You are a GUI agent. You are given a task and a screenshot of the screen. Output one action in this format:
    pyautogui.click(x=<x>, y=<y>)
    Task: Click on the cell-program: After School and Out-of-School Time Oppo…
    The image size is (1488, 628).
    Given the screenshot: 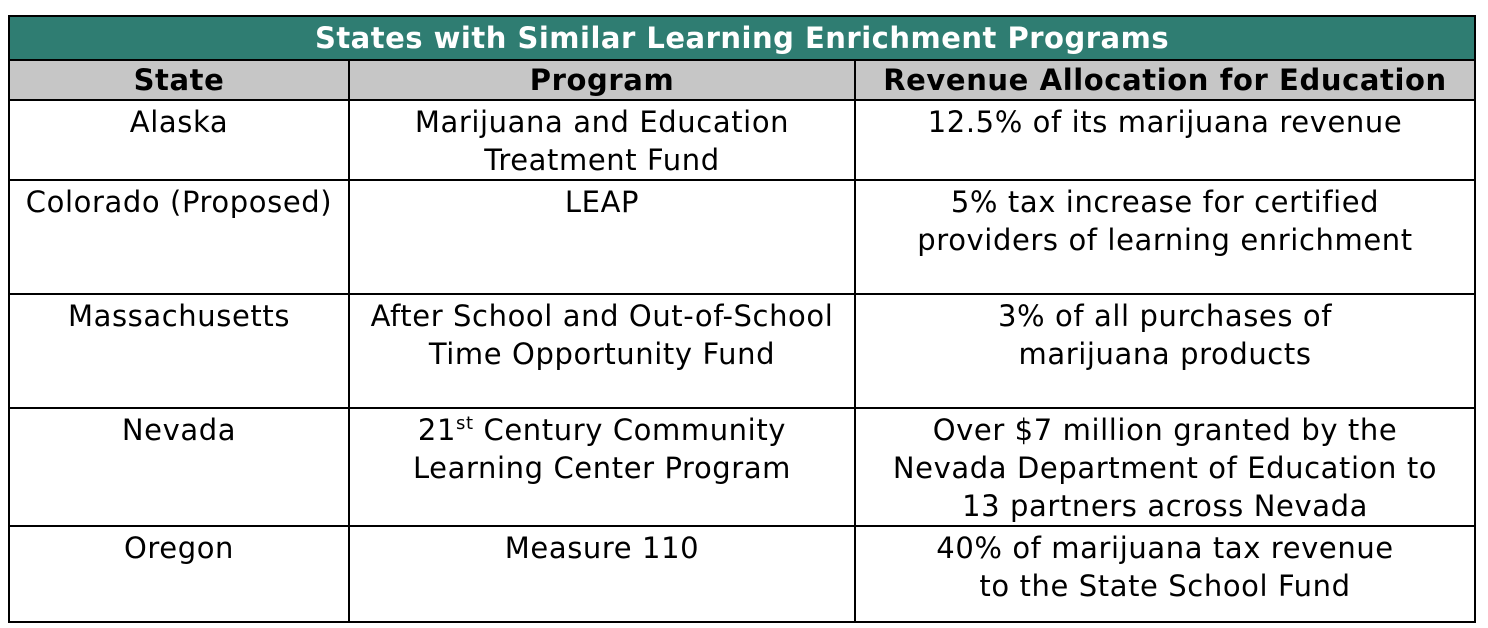 What is the action you would take?
    pyautogui.click(x=602, y=351)
    